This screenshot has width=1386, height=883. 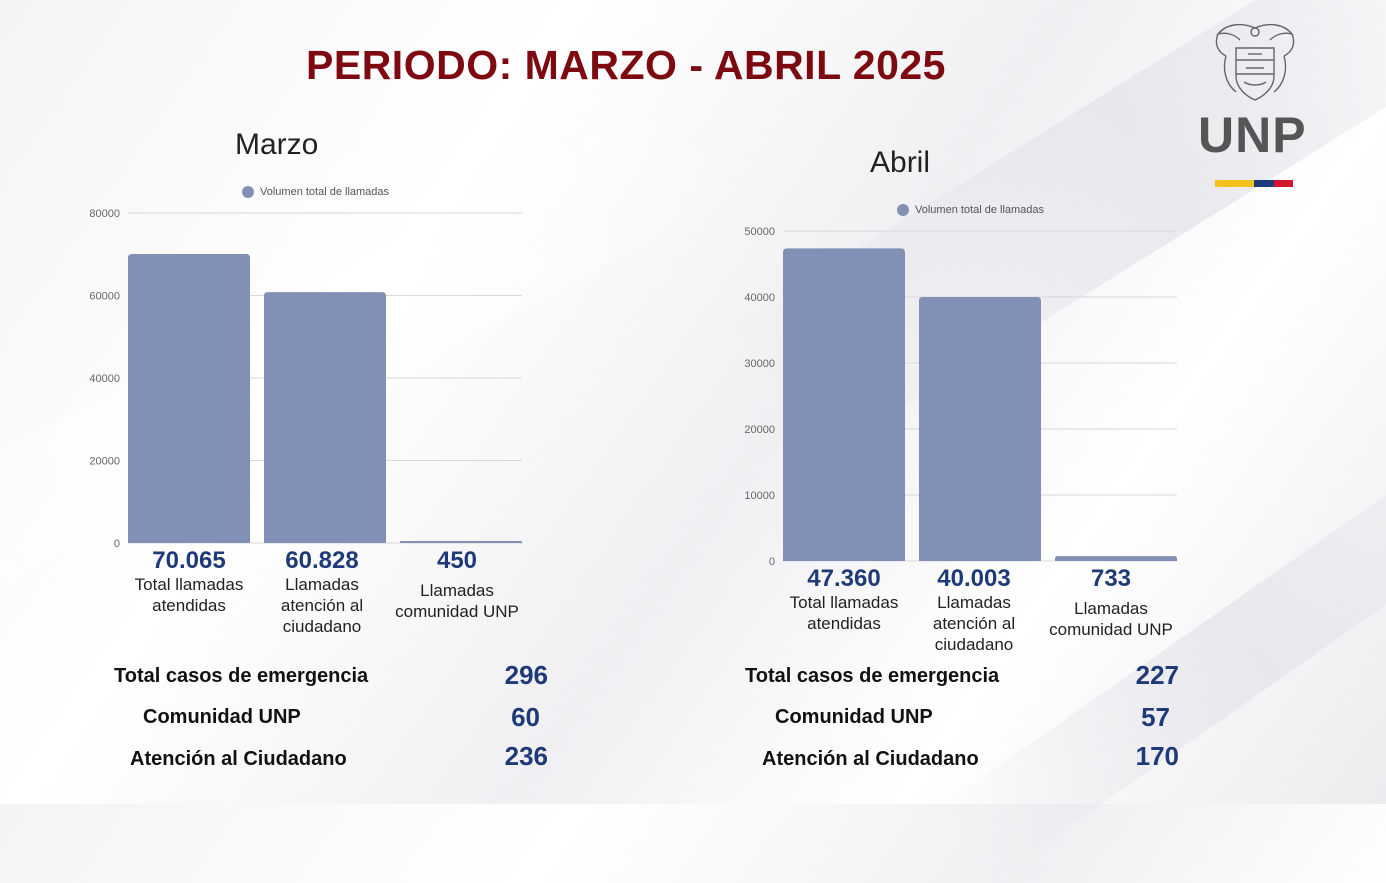 I want to click on plot-abril: 0 10000 20000 30000 40000 50000, so click(x=960, y=397).